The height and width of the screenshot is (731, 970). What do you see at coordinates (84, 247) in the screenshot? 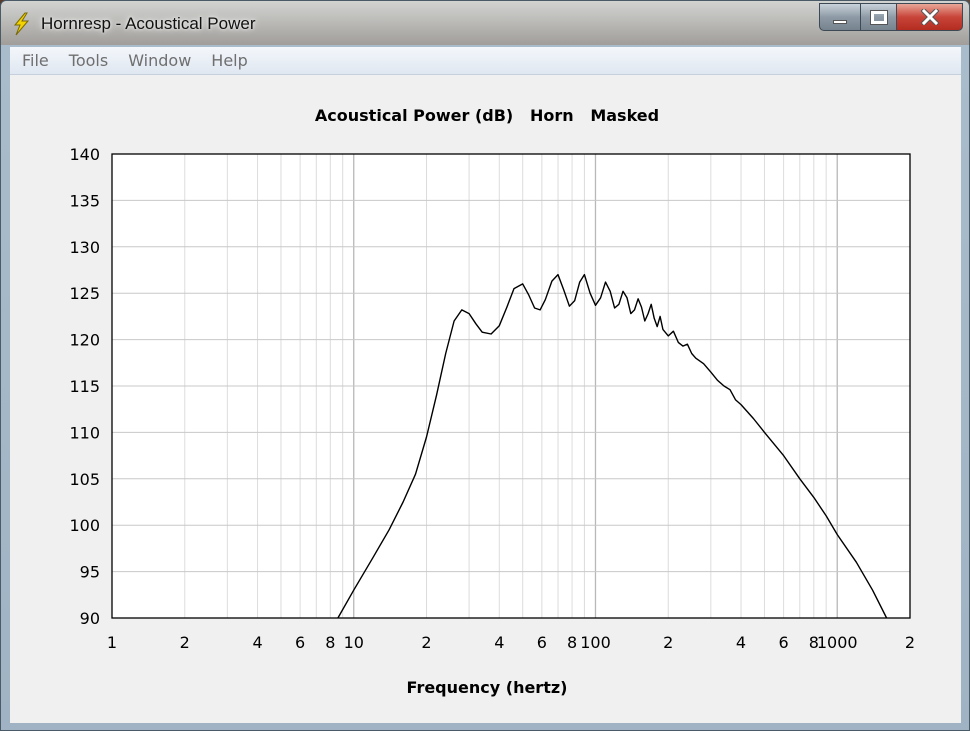
I see `y-tick-label: 130` at bounding box center [84, 247].